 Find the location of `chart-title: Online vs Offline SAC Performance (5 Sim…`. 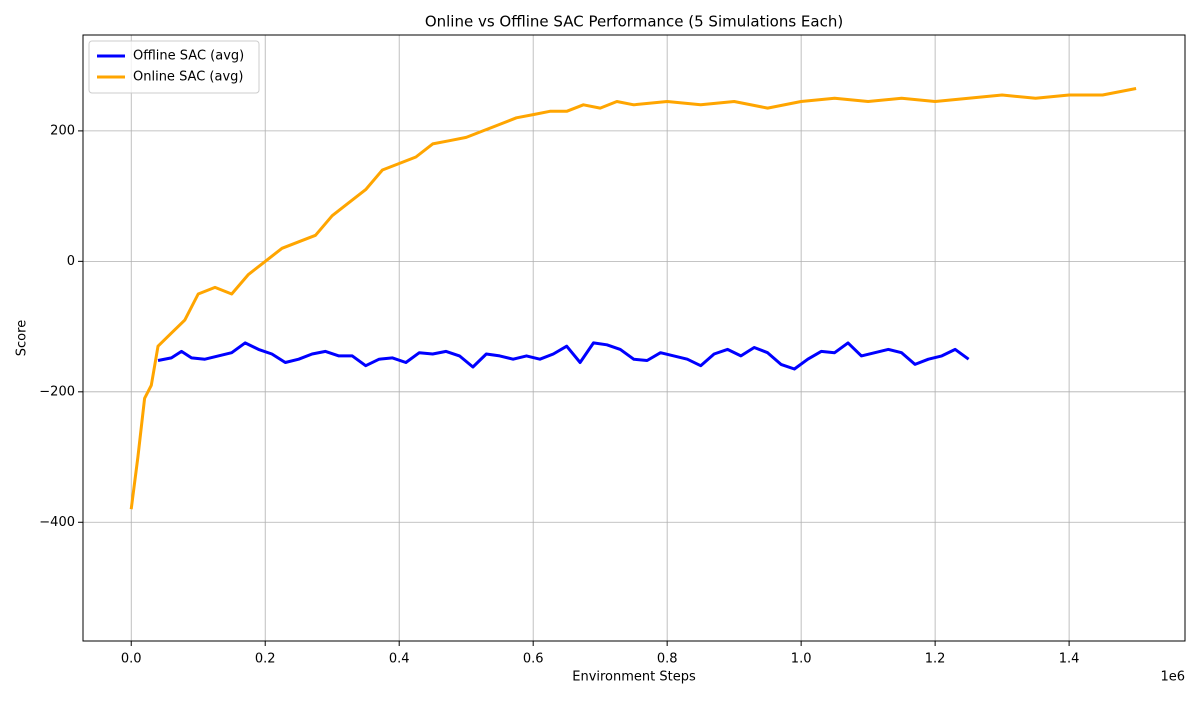

chart-title: Online vs Offline SAC Performance (5 Sim… is located at coordinates (634, 22).